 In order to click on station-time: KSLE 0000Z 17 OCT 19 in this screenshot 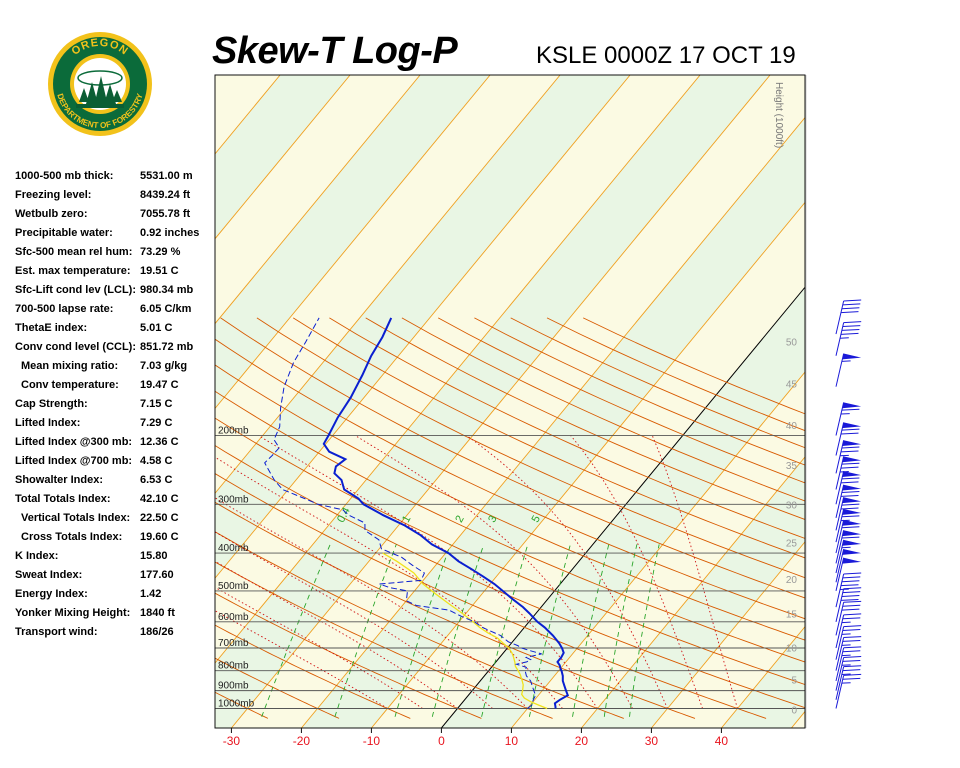, I will do `click(666, 55)`.